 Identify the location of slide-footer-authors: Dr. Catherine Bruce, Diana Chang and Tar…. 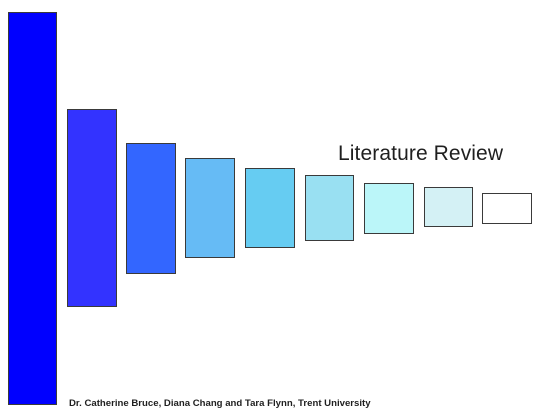
(220, 403).